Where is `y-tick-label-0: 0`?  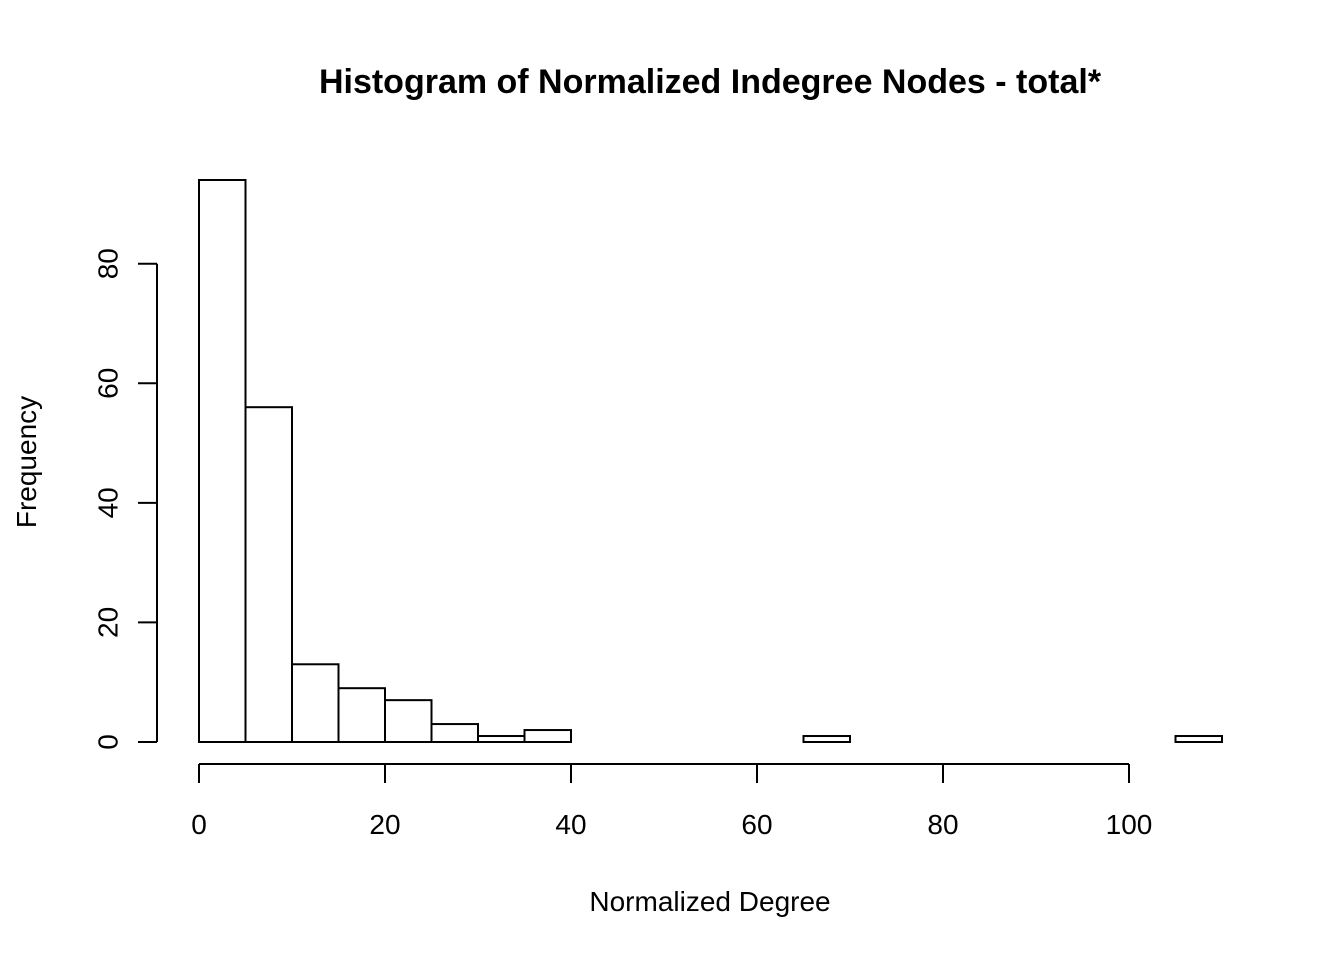
y-tick-label-0: 0 is located at coordinates (108, 742).